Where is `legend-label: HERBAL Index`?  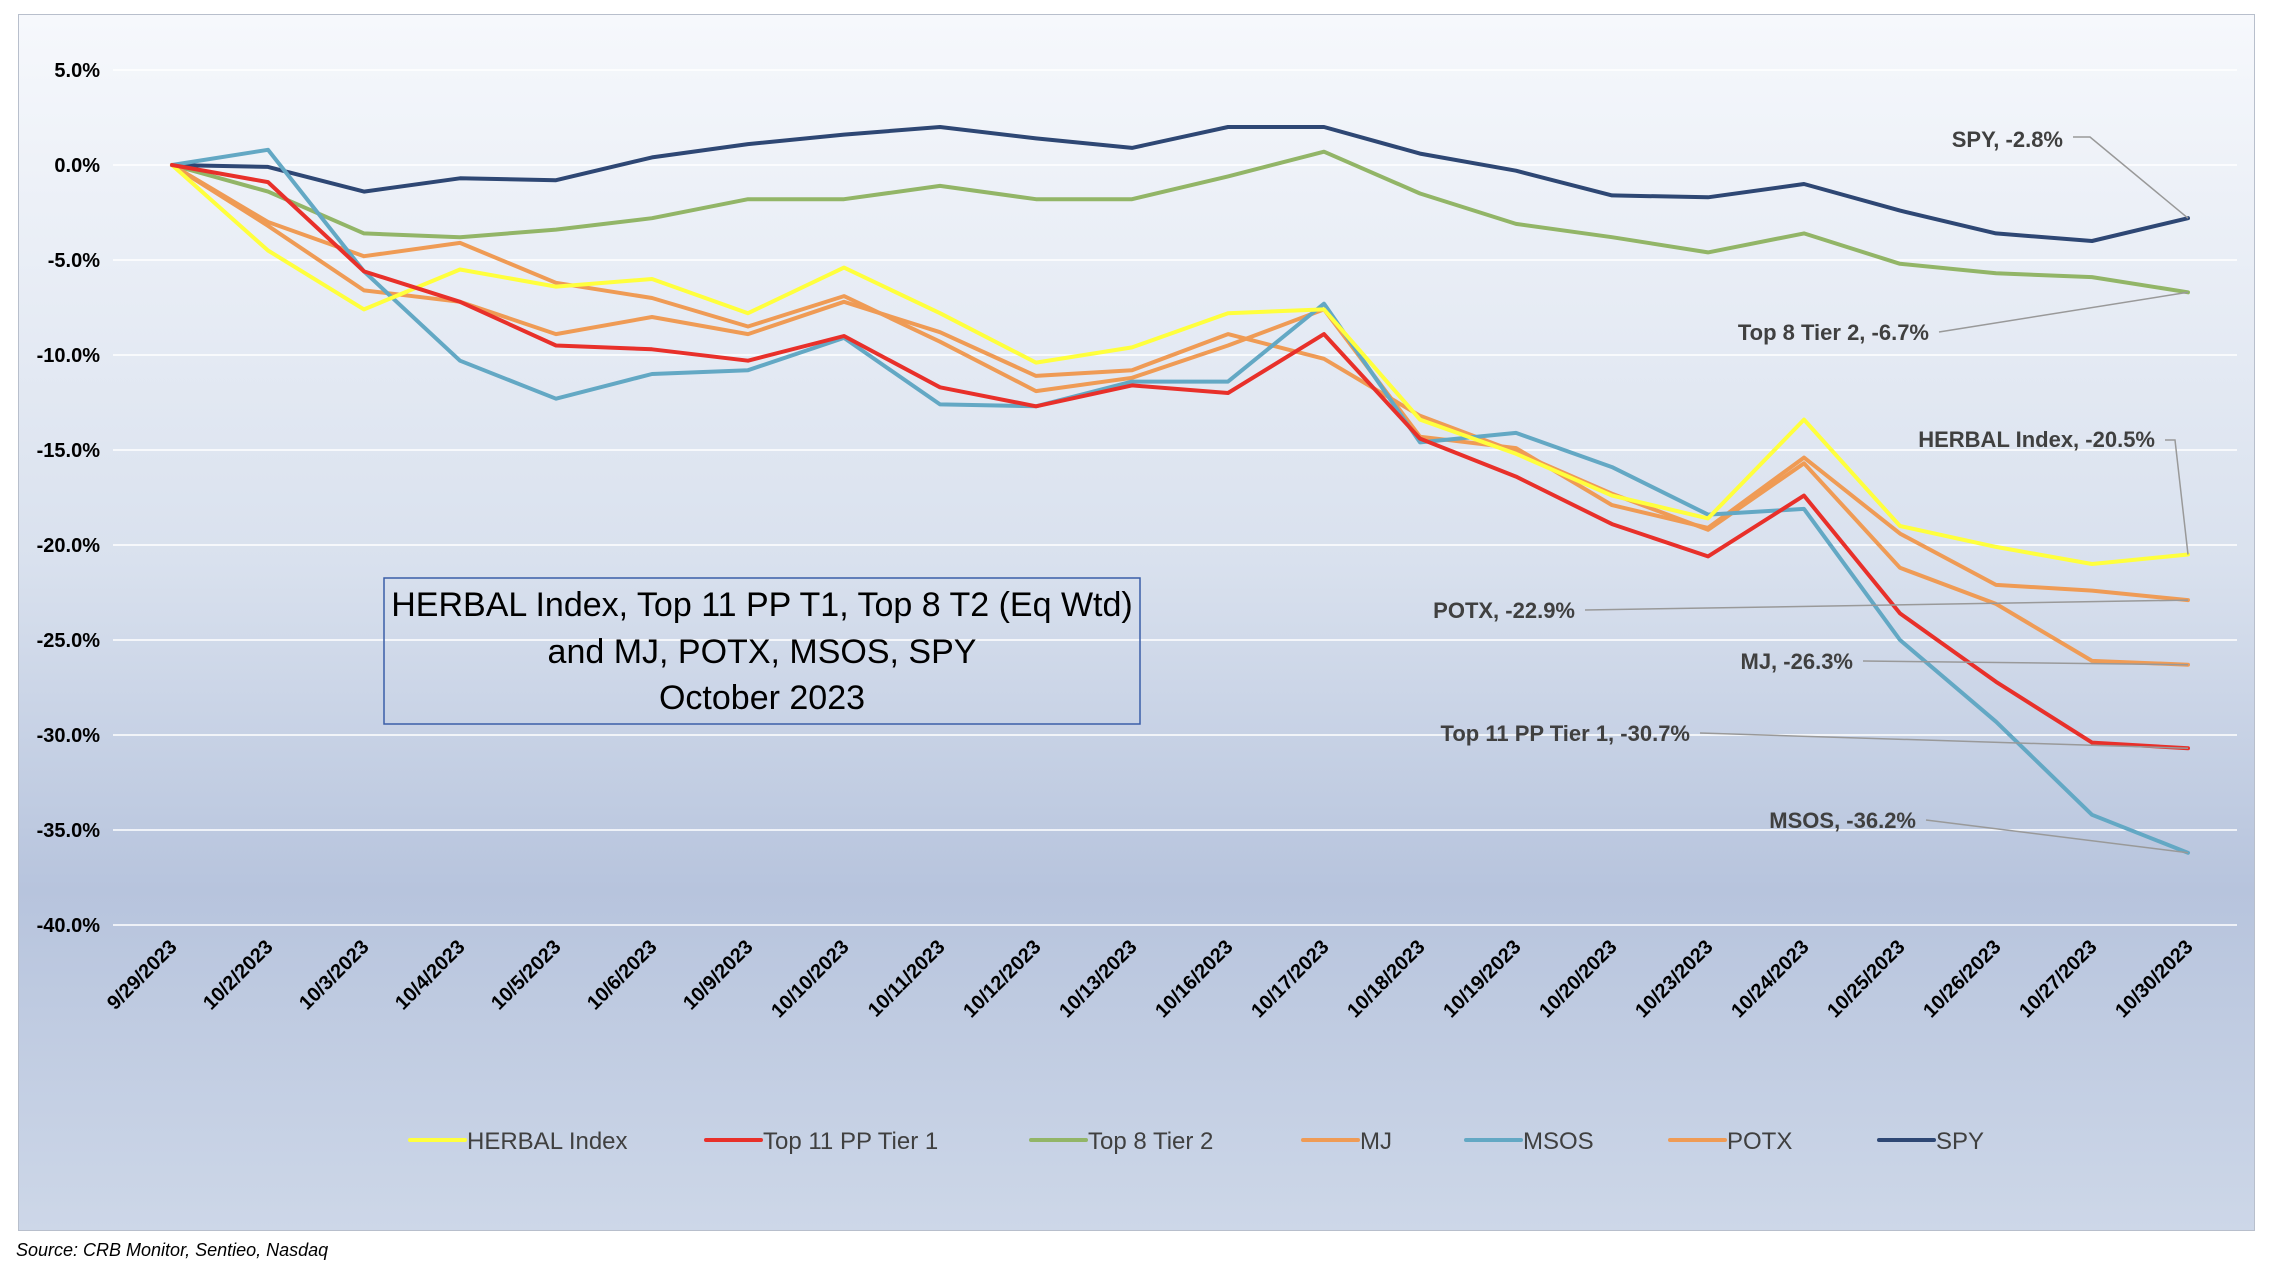 legend-label: HERBAL Index is located at coordinates (547, 1141).